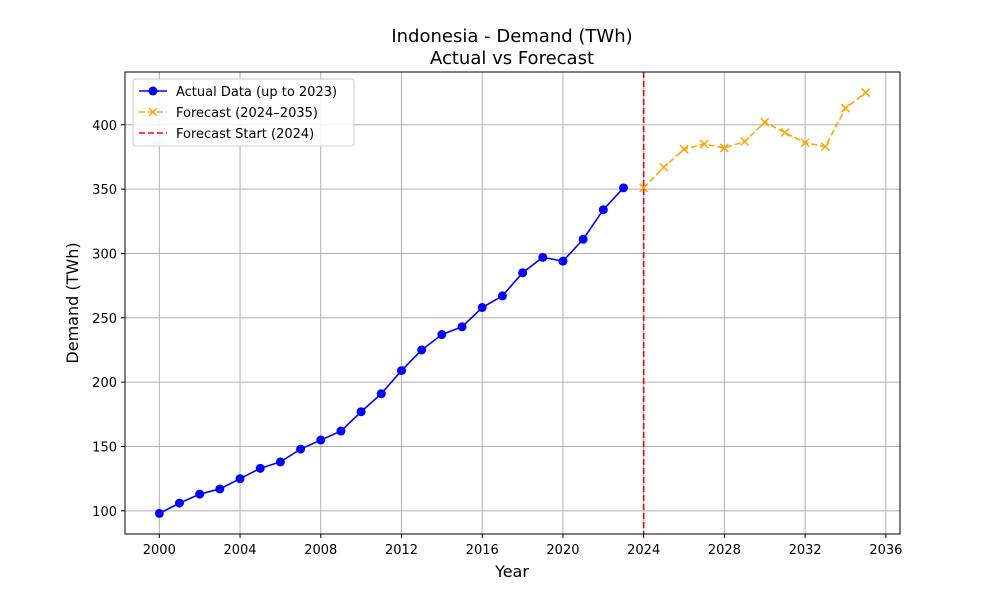  What do you see at coordinates (401, 550) in the screenshot?
I see `x-tick-label: 2012` at bounding box center [401, 550].